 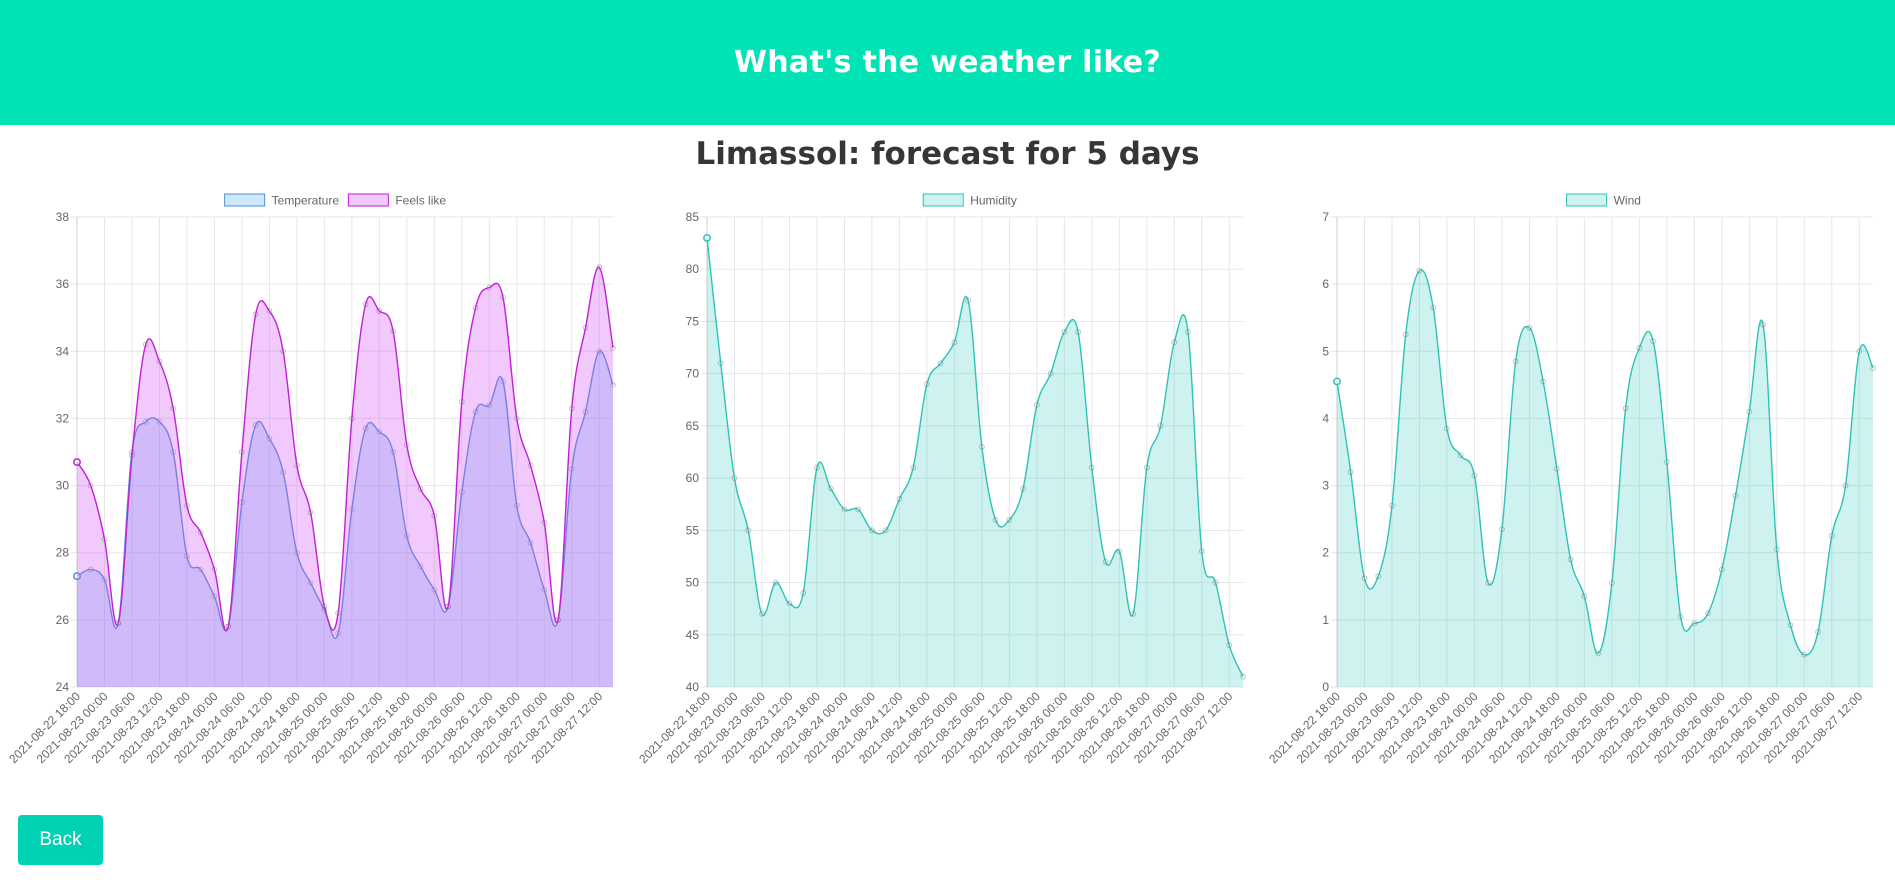 What do you see at coordinates (245, 200) in the screenshot?
I see `legend-swatch-temperature` at bounding box center [245, 200].